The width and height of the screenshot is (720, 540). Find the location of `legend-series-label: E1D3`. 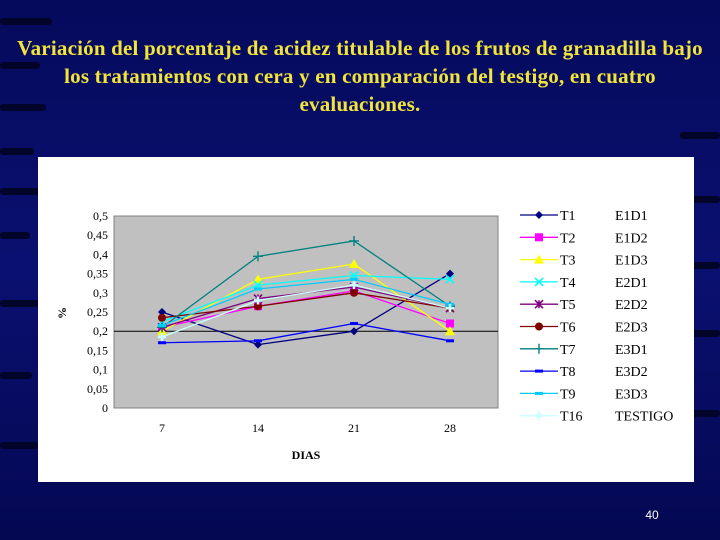

legend-series-label: E1D3 is located at coordinates (631, 261).